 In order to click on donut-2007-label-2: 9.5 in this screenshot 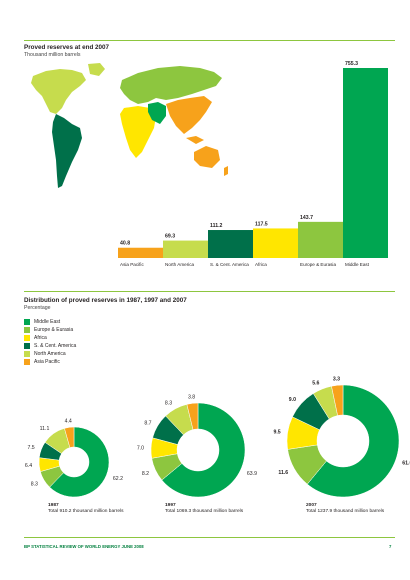, I will do `click(276, 433)`.